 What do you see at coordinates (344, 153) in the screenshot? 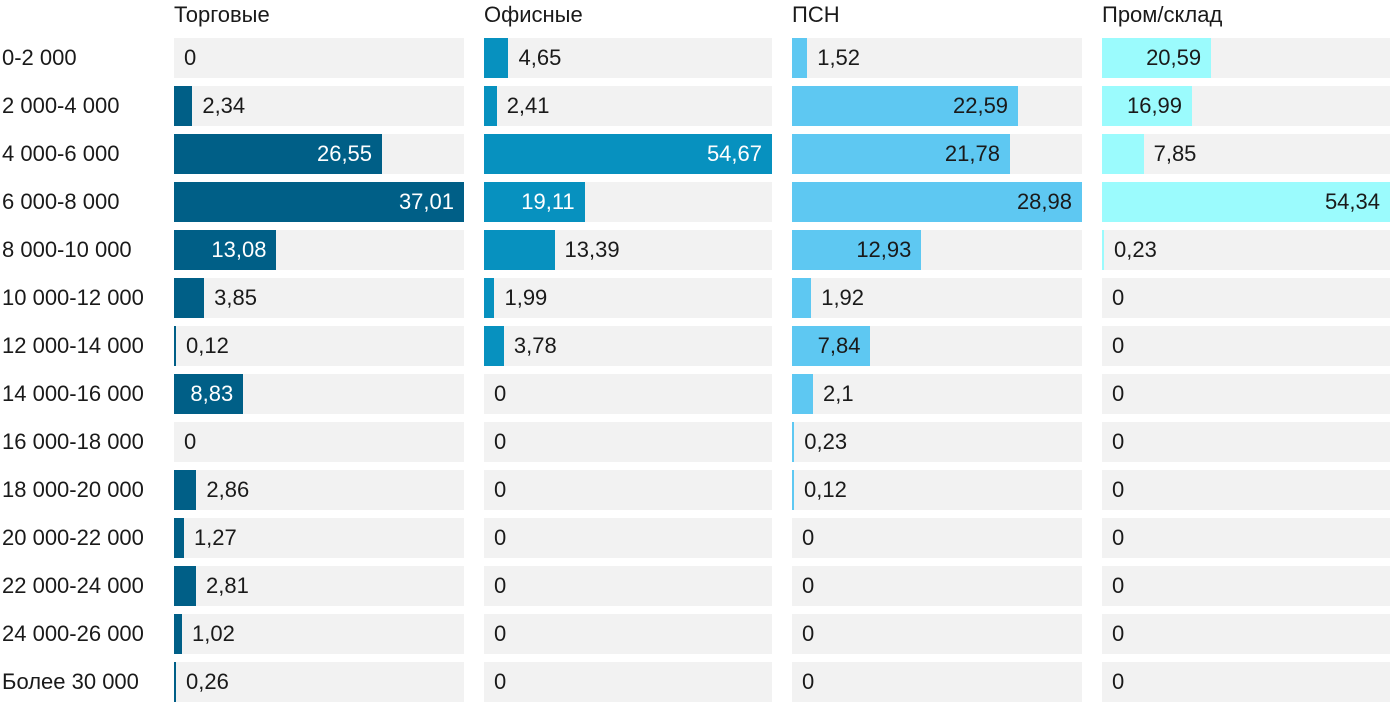
I see `data-label: 26,55` at bounding box center [344, 153].